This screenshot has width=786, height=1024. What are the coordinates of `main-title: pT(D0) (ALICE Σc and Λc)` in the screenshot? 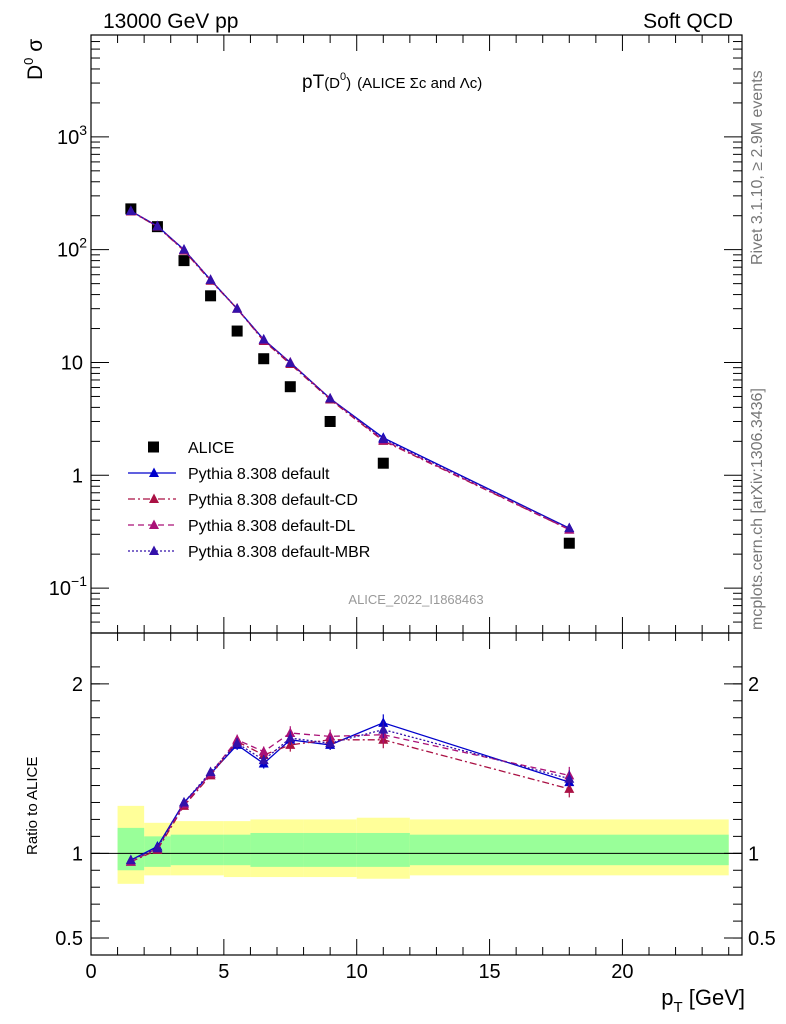 It's located at (392, 82).